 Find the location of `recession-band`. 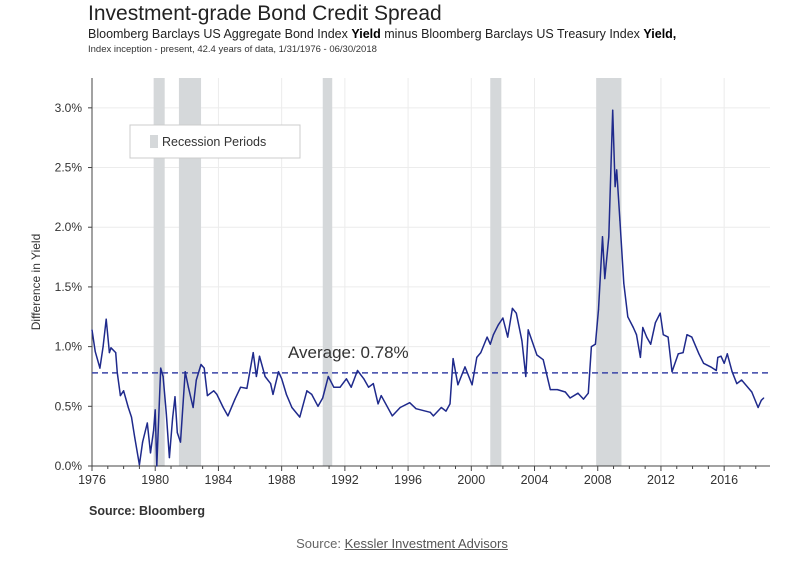

recession-band is located at coordinates (159, 272).